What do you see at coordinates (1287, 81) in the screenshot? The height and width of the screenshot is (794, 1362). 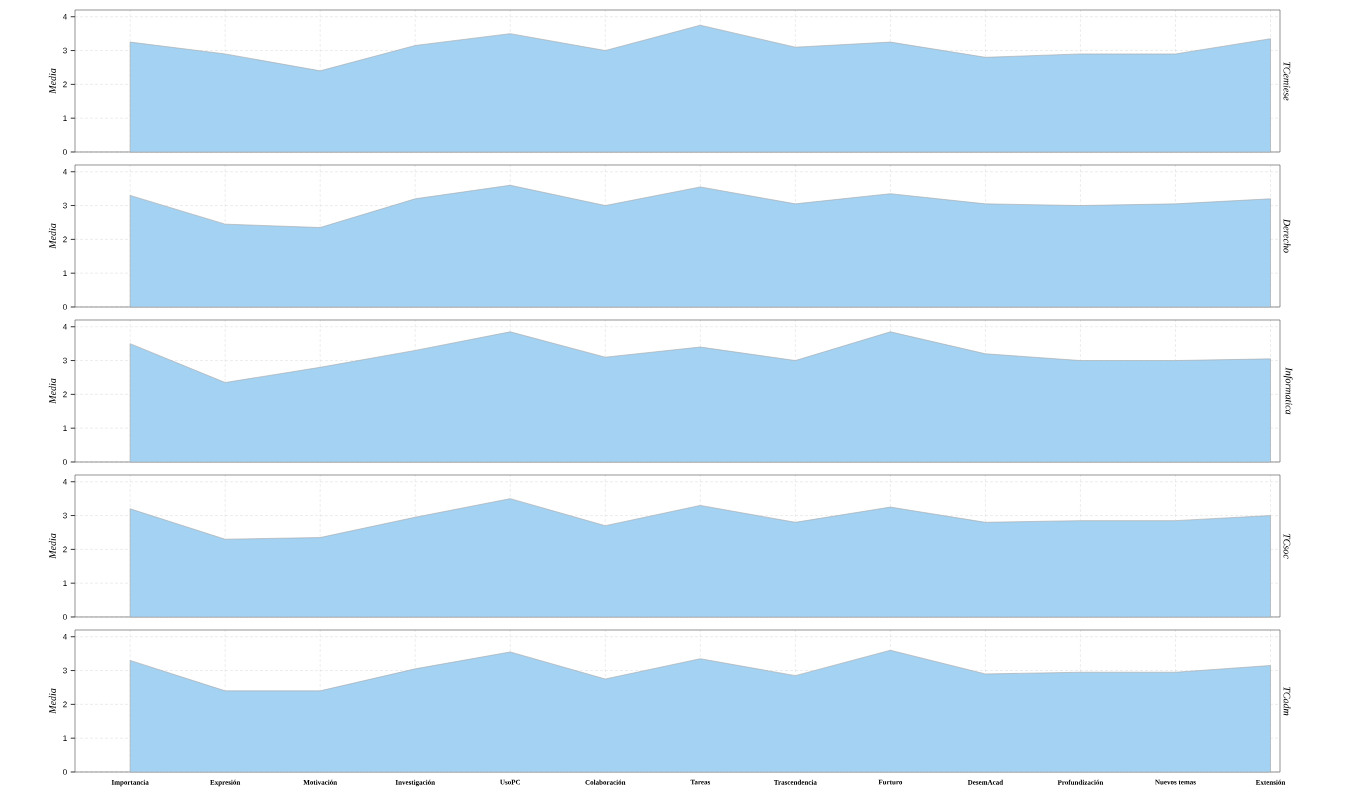 I see `text: TCemiese` at bounding box center [1287, 81].